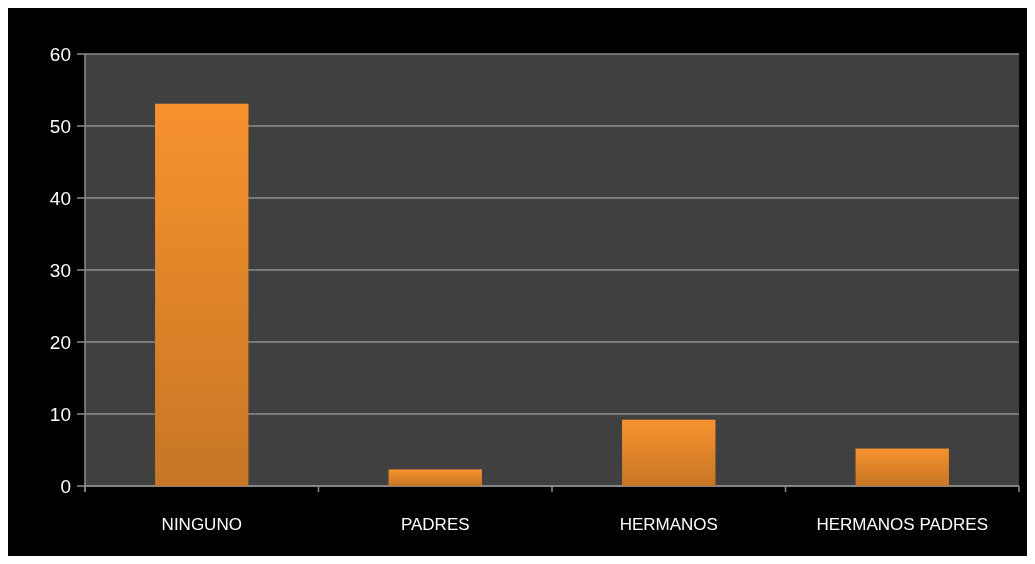 This screenshot has width=1035, height=564. Describe the element at coordinates (60, 198) in the screenshot. I see `y-tick-label: 40` at that location.